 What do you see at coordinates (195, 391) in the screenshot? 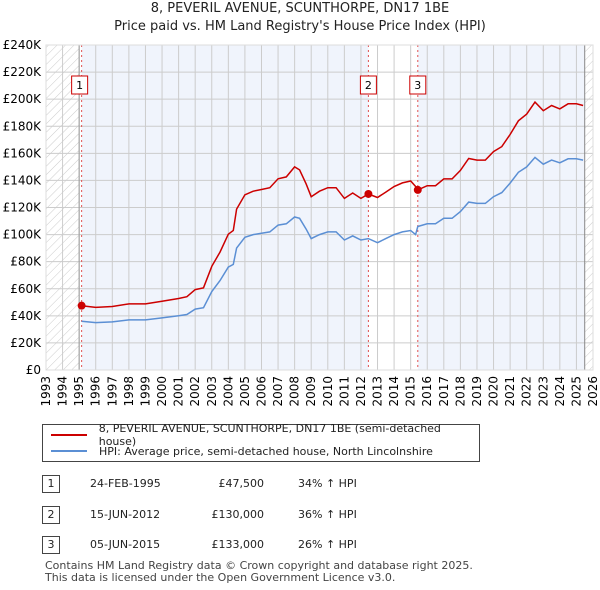
I see `x-tick-label: 2002` at bounding box center [195, 391].